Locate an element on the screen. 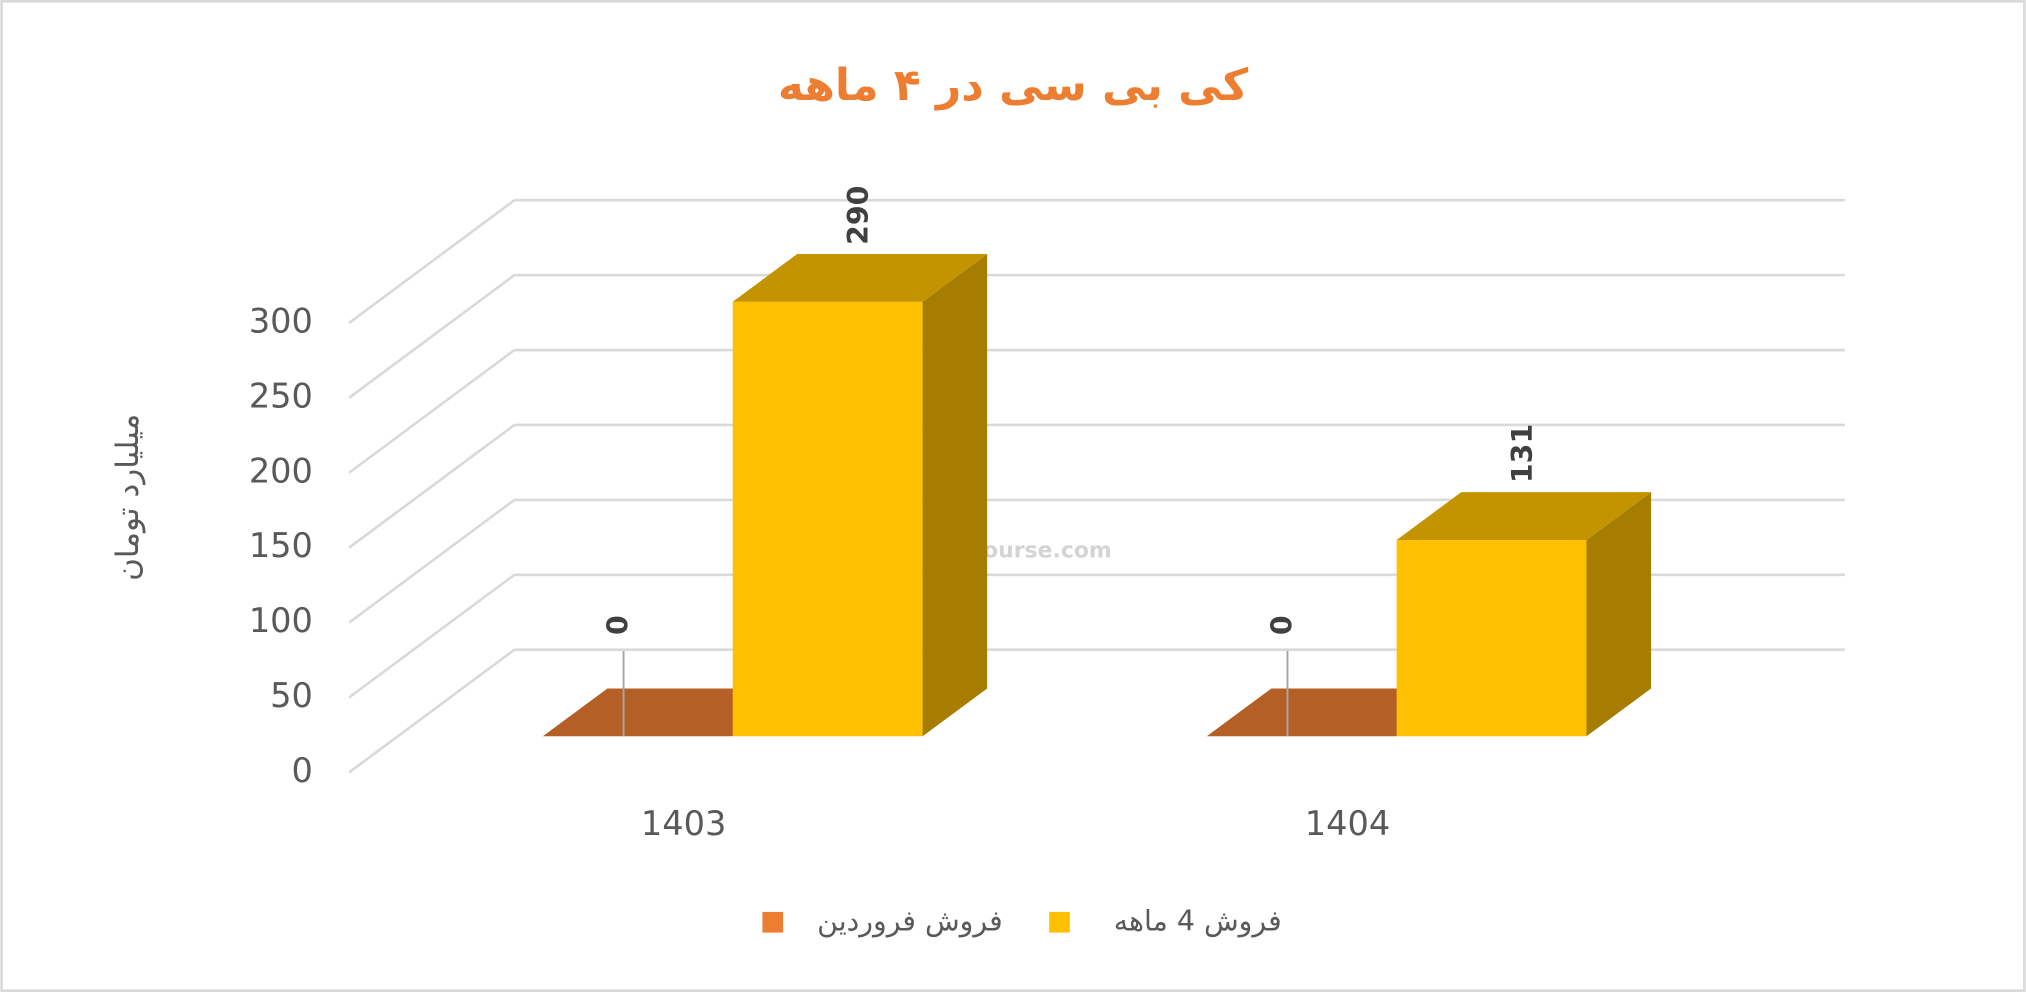 Image resolution: width=2026 pixels, height=992 pixels. y-tick-label: 300 is located at coordinates (281, 320).